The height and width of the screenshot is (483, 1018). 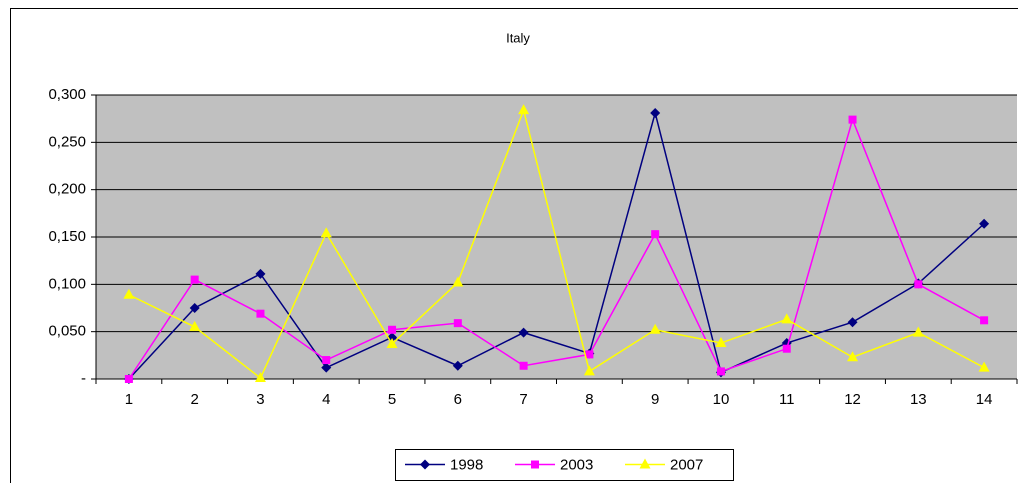 I want to click on x-tick-label: 1, so click(x=129, y=399).